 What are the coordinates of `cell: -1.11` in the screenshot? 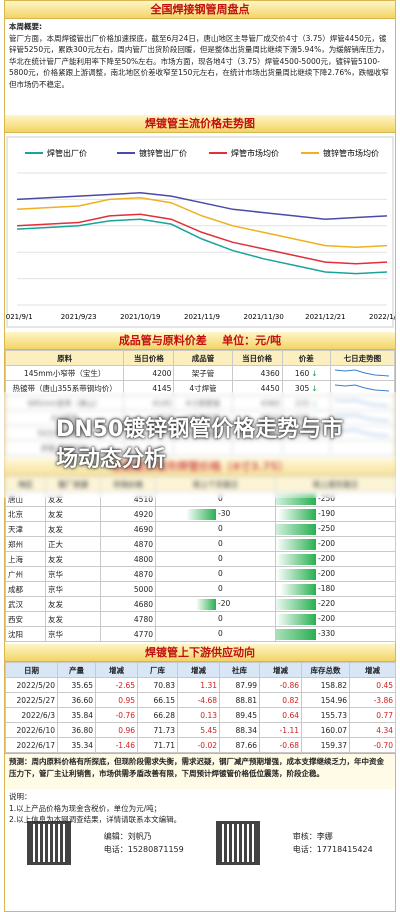 It's located at (280, 730).